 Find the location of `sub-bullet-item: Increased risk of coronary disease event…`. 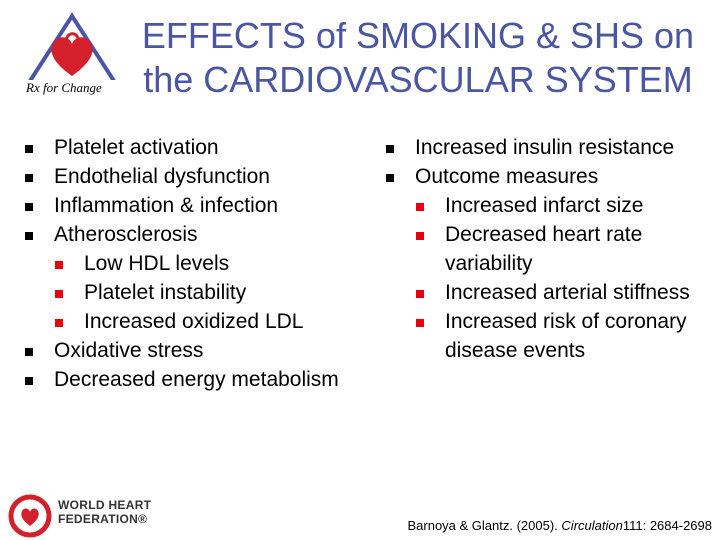

sub-bullet-item: Increased risk of coronary disease event… is located at coordinates (543, 336).